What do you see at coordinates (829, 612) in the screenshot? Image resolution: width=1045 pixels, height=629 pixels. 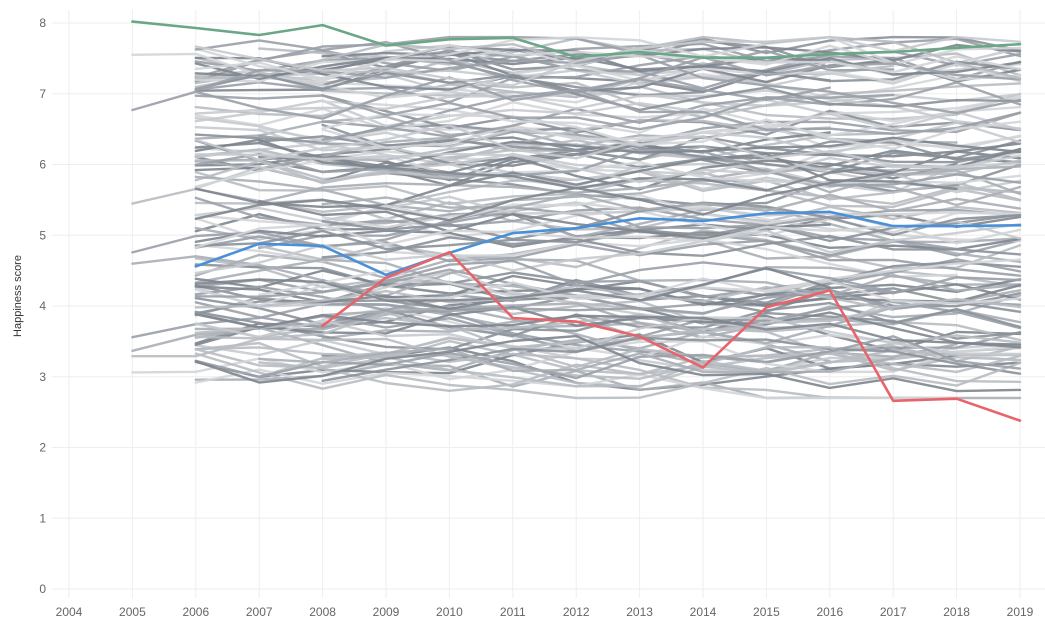 I see `x-tick-label: 2016` at bounding box center [829, 612].